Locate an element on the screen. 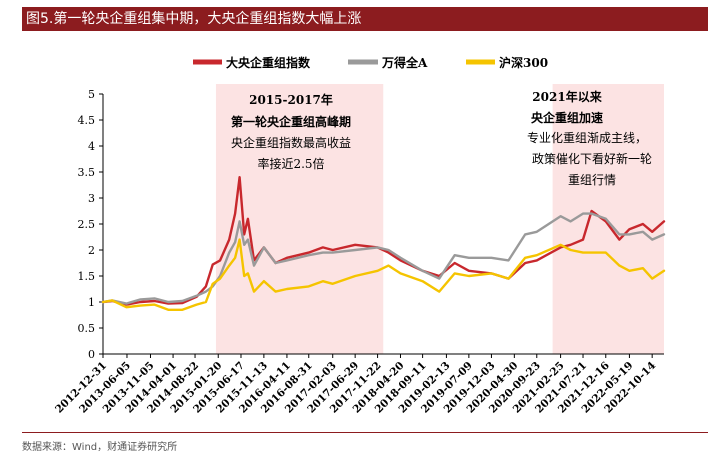  y-tick-label: 0.5 is located at coordinates (87, 328).